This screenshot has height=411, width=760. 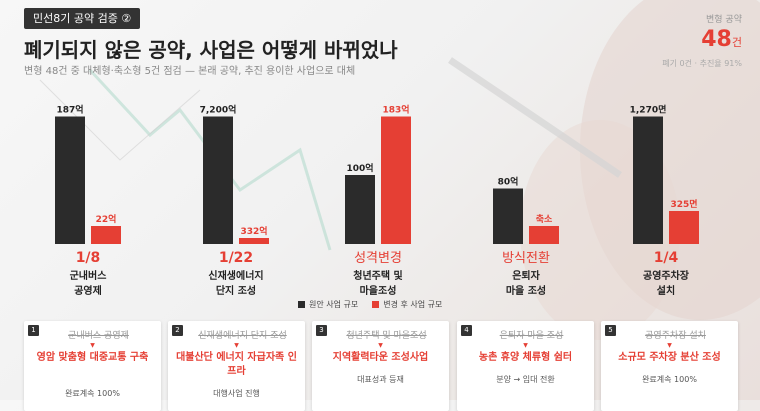 What do you see at coordinates (413, 304) in the screenshot?
I see `legend-changed-label: 변경 후 사업 규모` at bounding box center [413, 304].